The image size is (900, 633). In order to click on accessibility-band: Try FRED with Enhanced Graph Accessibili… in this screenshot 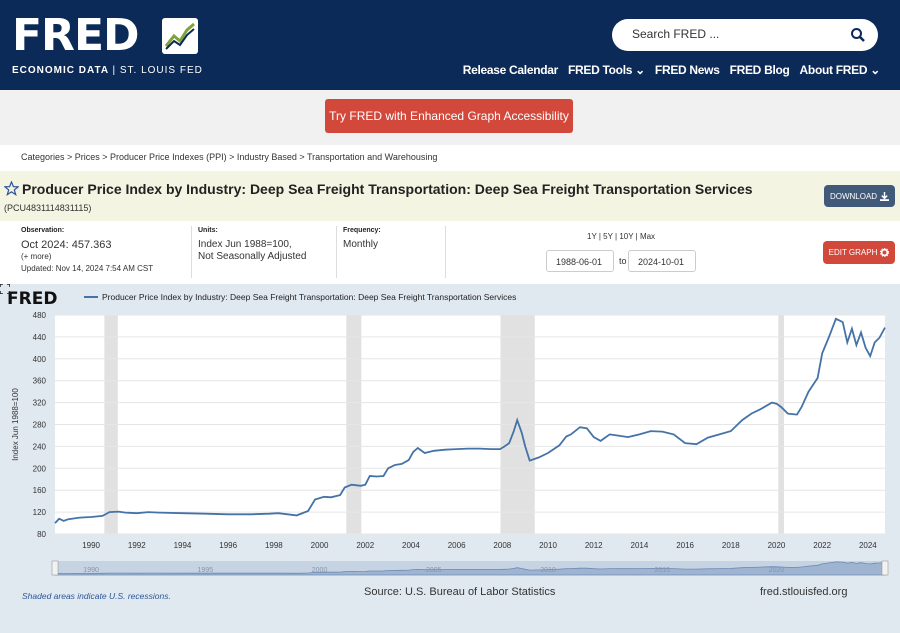, I will do `click(450, 117)`.